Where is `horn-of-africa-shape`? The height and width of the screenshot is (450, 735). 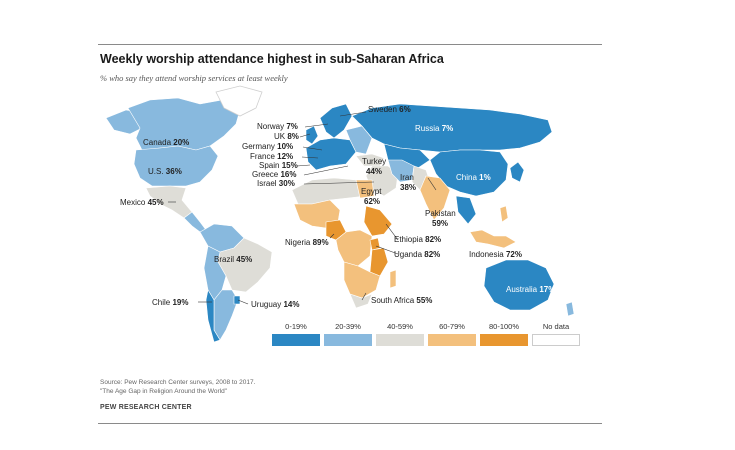
horn-of-africa-shape is located at coordinates (378, 221).